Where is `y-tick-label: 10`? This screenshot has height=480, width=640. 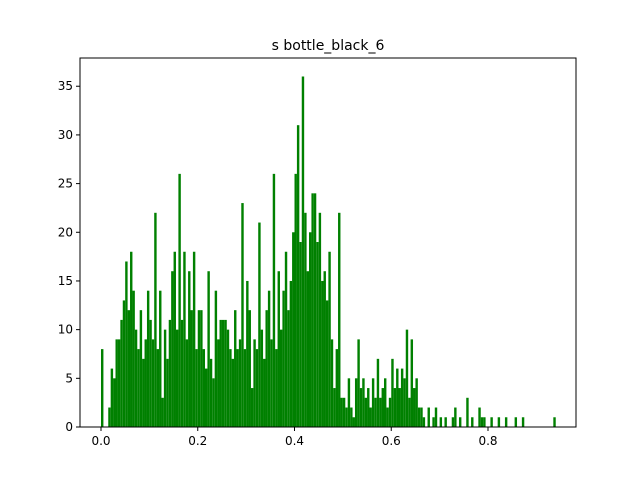 y-tick-label: 10 is located at coordinates (65, 330).